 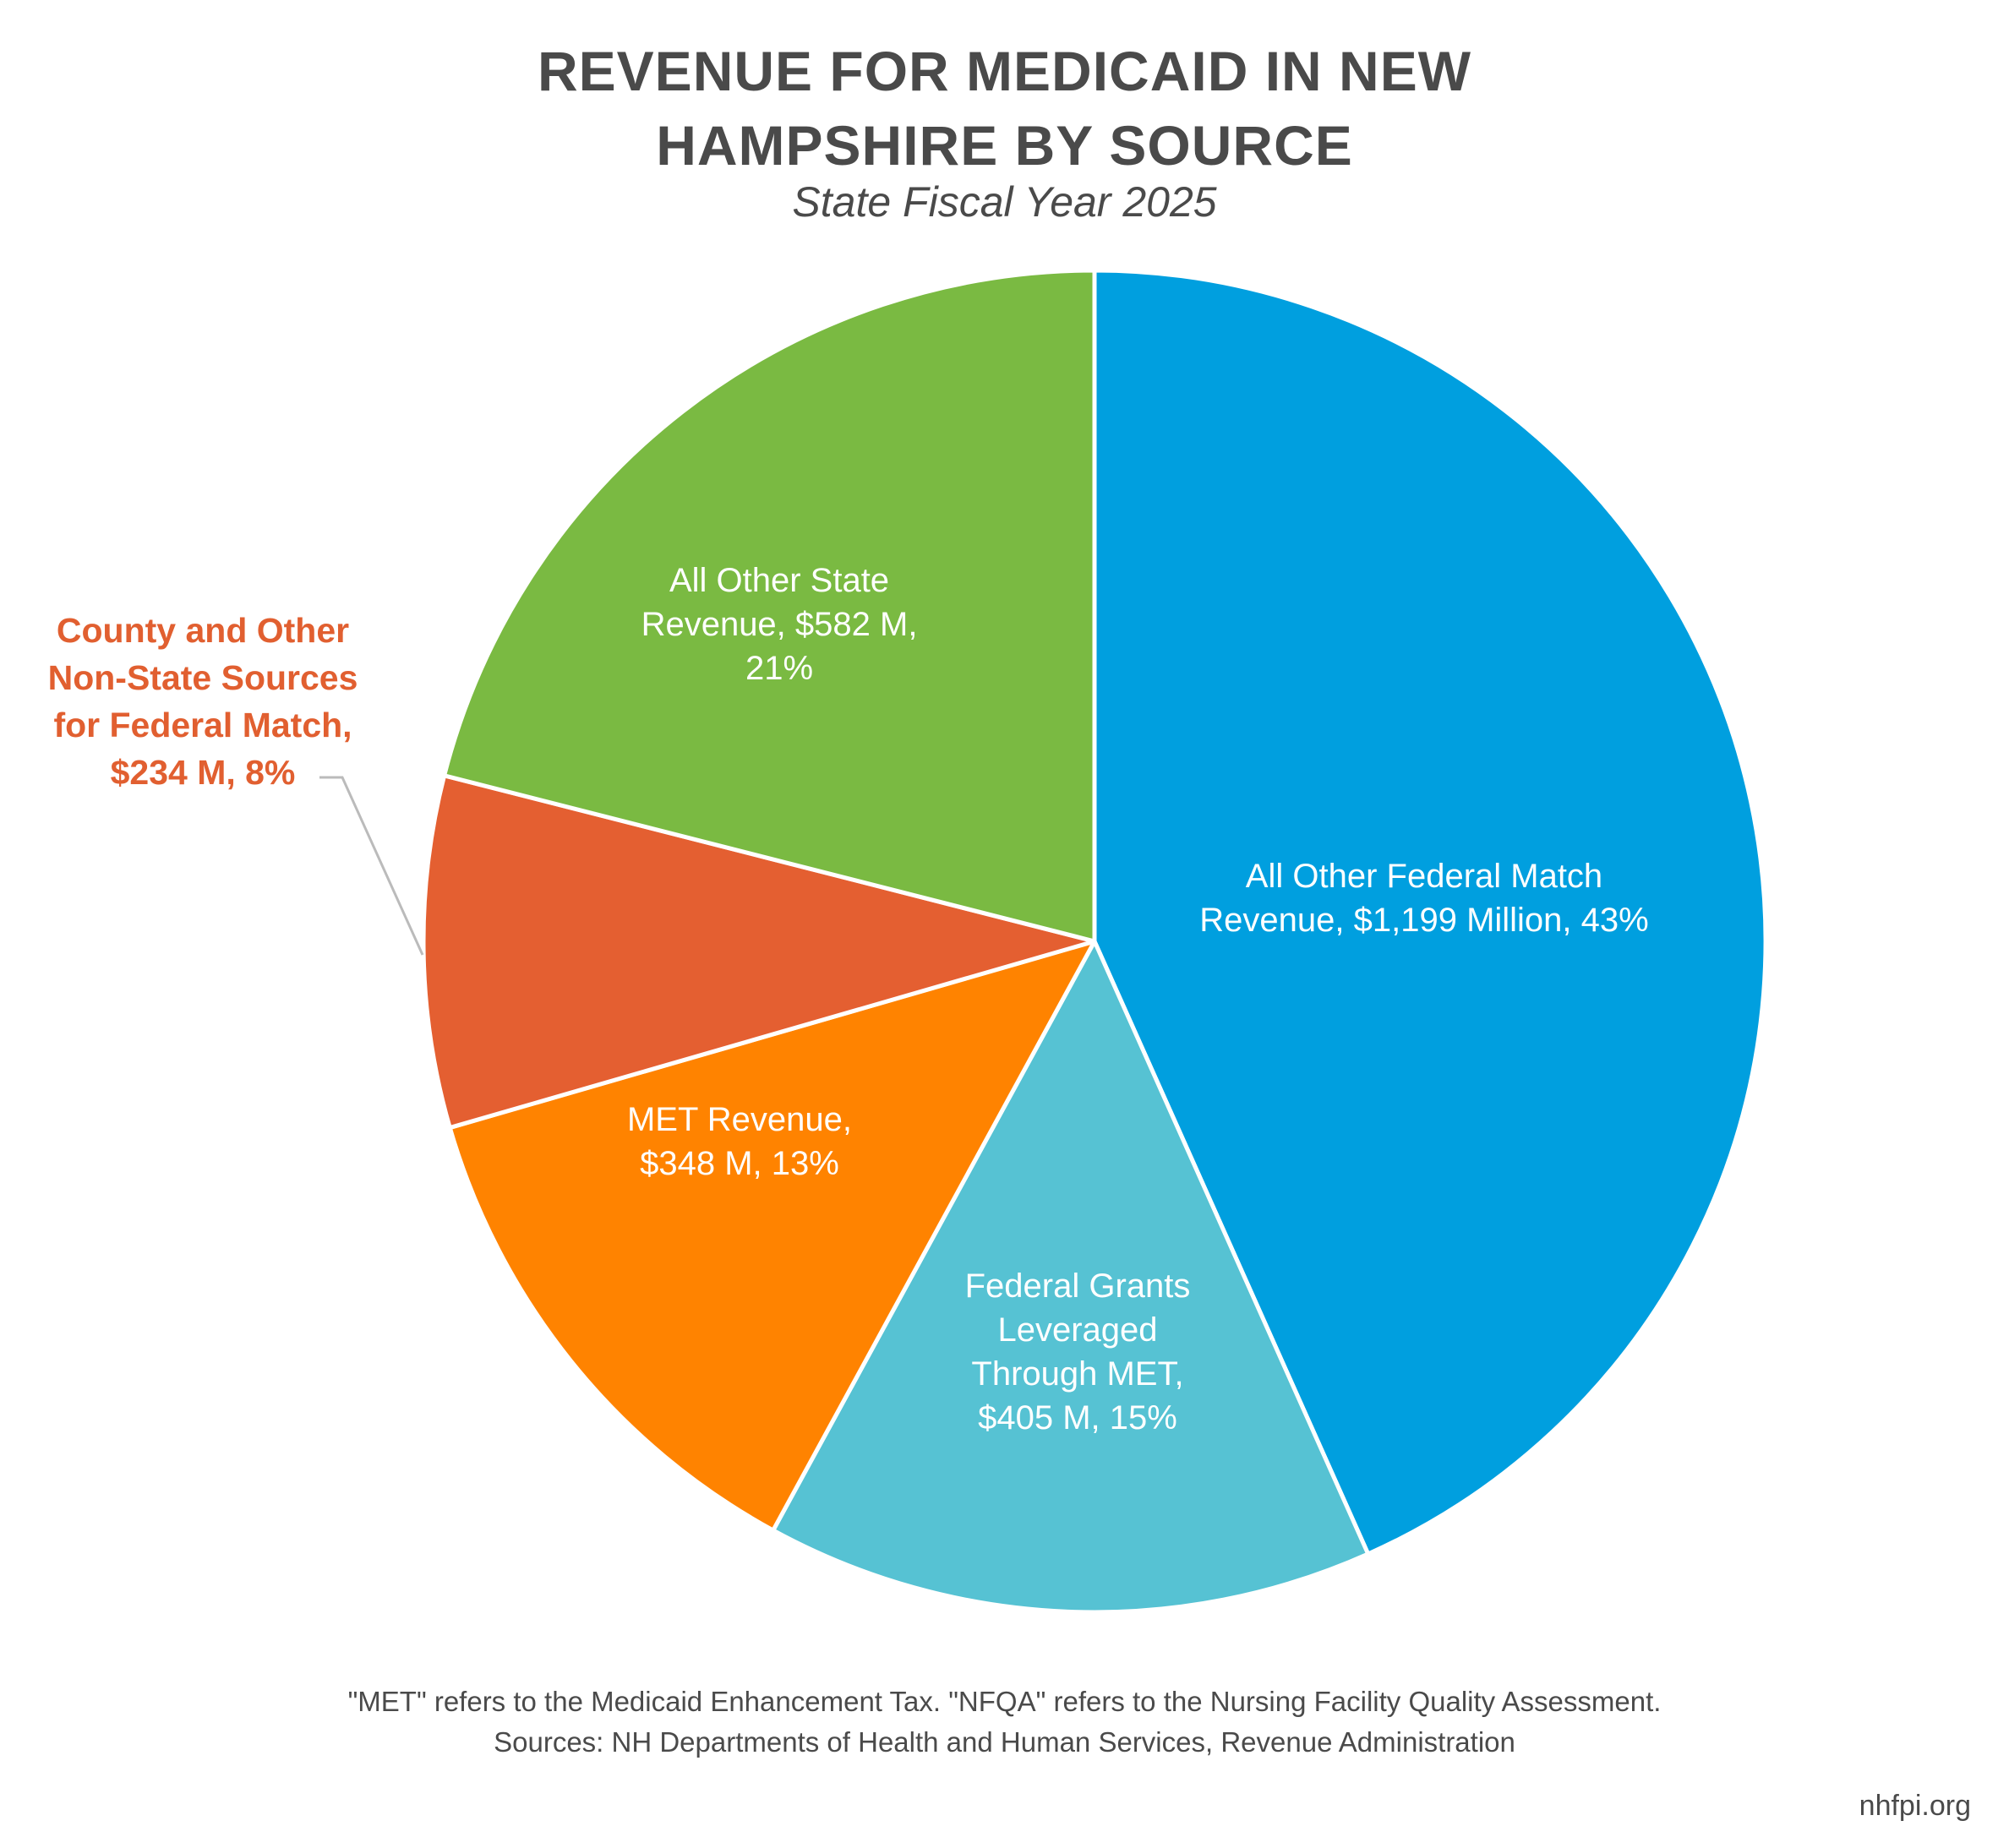 I want to click on slice-data-label-line: All Other State, so click(x=779, y=581).